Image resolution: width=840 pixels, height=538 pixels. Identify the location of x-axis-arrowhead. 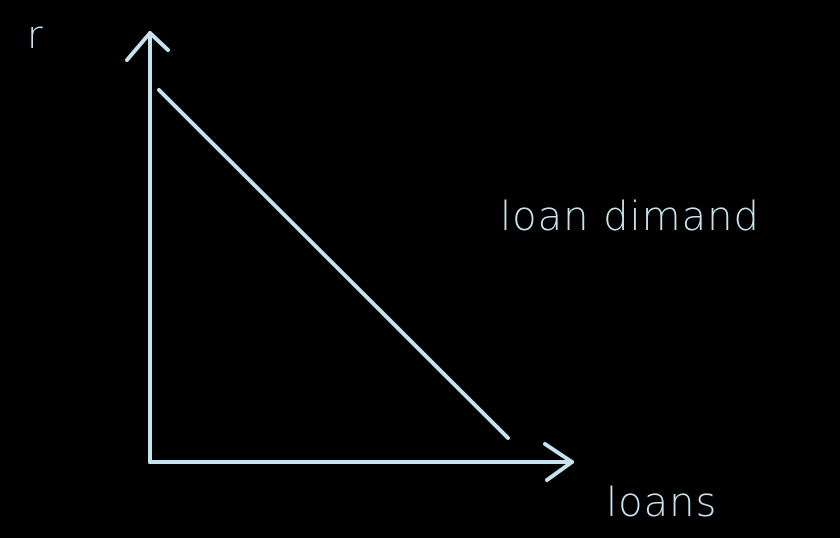
(558, 462).